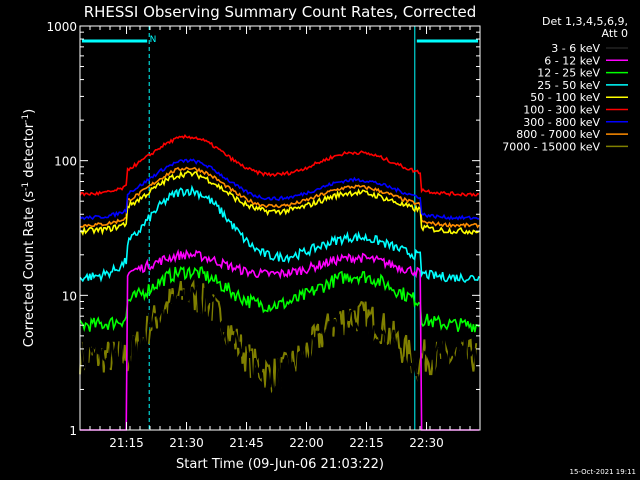 The width and height of the screenshot is (640, 480). What do you see at coordinates (426, 443) in the screenshot?
I see `x-tick-label: 22:30` at bounding box center [426, 443].